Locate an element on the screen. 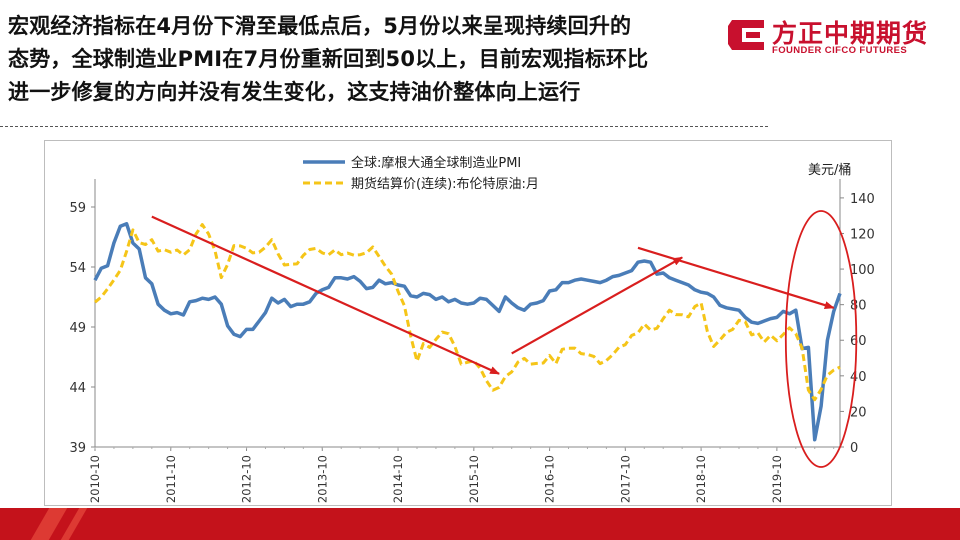  right-tick-label: 140 is located at coordinates (862, 199).